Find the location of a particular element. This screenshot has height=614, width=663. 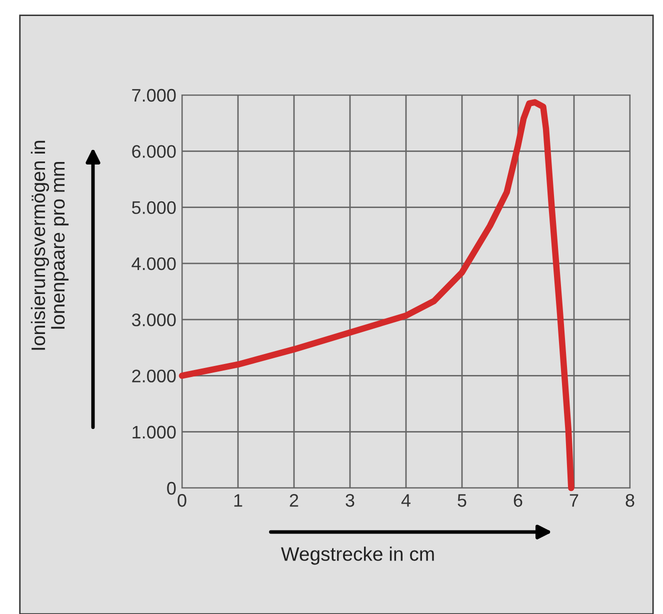

y-tick-label: 2.000 is located at coordinates (154, 376).